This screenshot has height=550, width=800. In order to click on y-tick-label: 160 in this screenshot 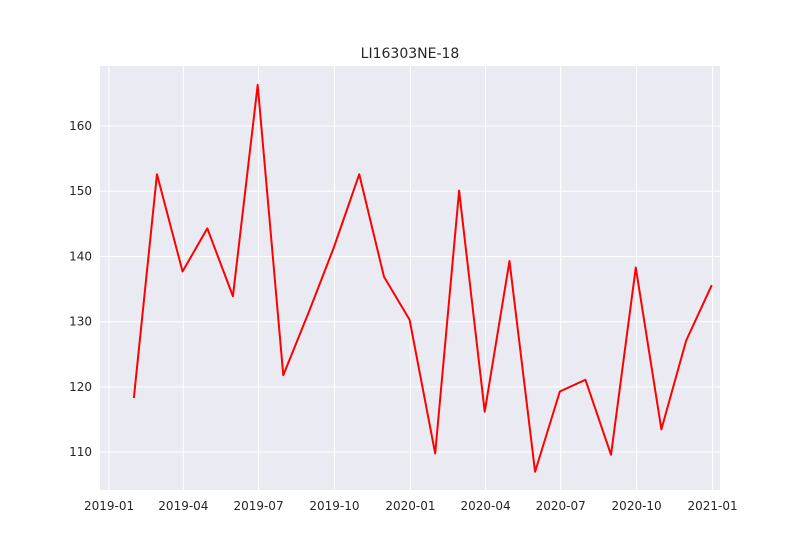, I will do `click(80, 126)`.